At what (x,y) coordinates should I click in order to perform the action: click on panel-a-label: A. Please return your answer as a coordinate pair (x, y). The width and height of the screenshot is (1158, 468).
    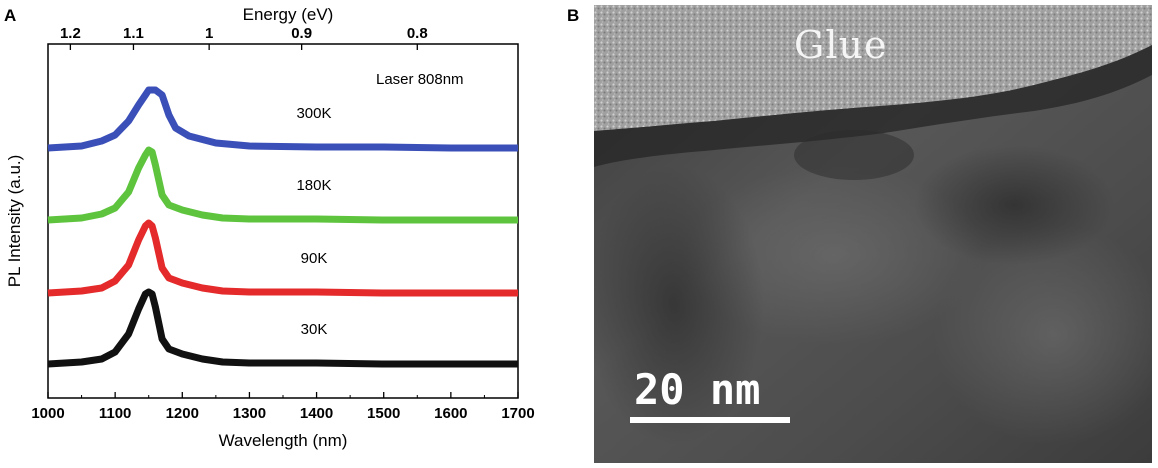
    Looking at the image, I should click on (10, 15).